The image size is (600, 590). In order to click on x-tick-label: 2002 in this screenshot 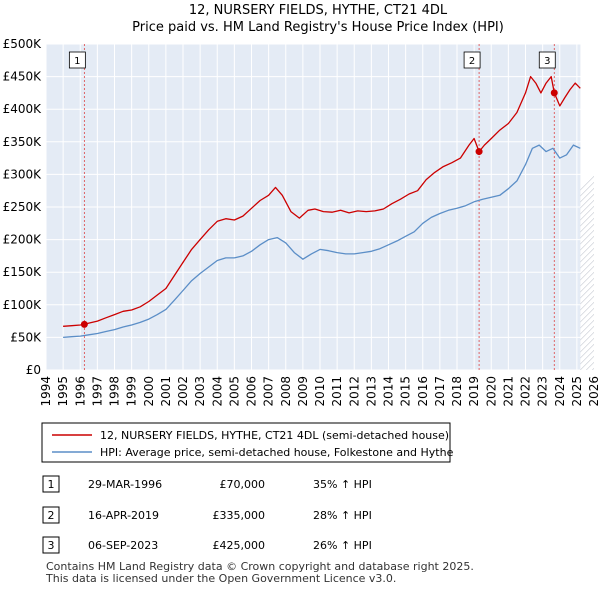, I will do `click(183, 391)`.